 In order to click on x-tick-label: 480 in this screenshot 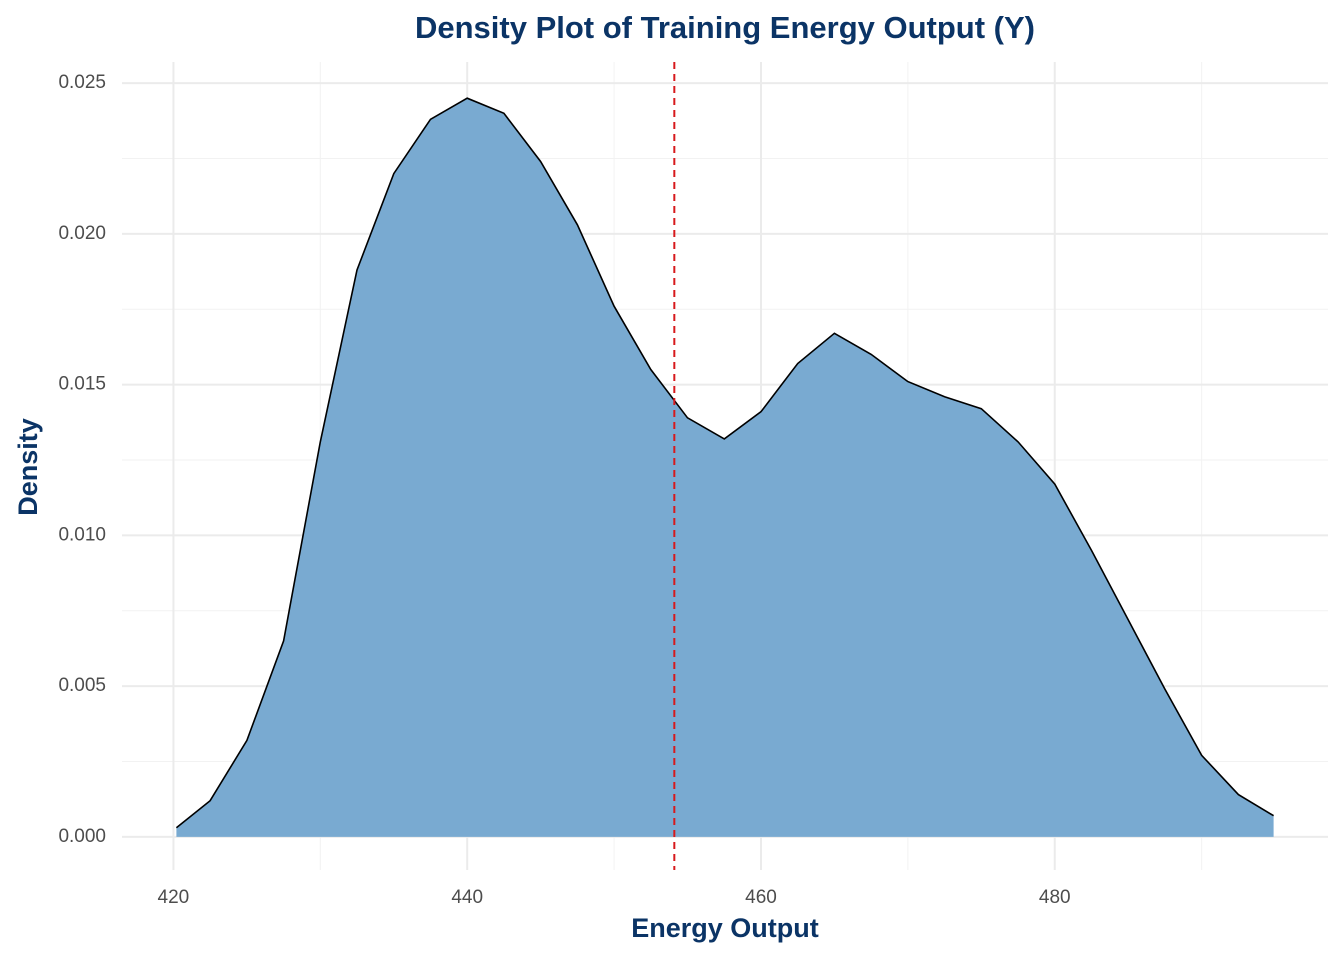, I will do `click(1055, 897)`.